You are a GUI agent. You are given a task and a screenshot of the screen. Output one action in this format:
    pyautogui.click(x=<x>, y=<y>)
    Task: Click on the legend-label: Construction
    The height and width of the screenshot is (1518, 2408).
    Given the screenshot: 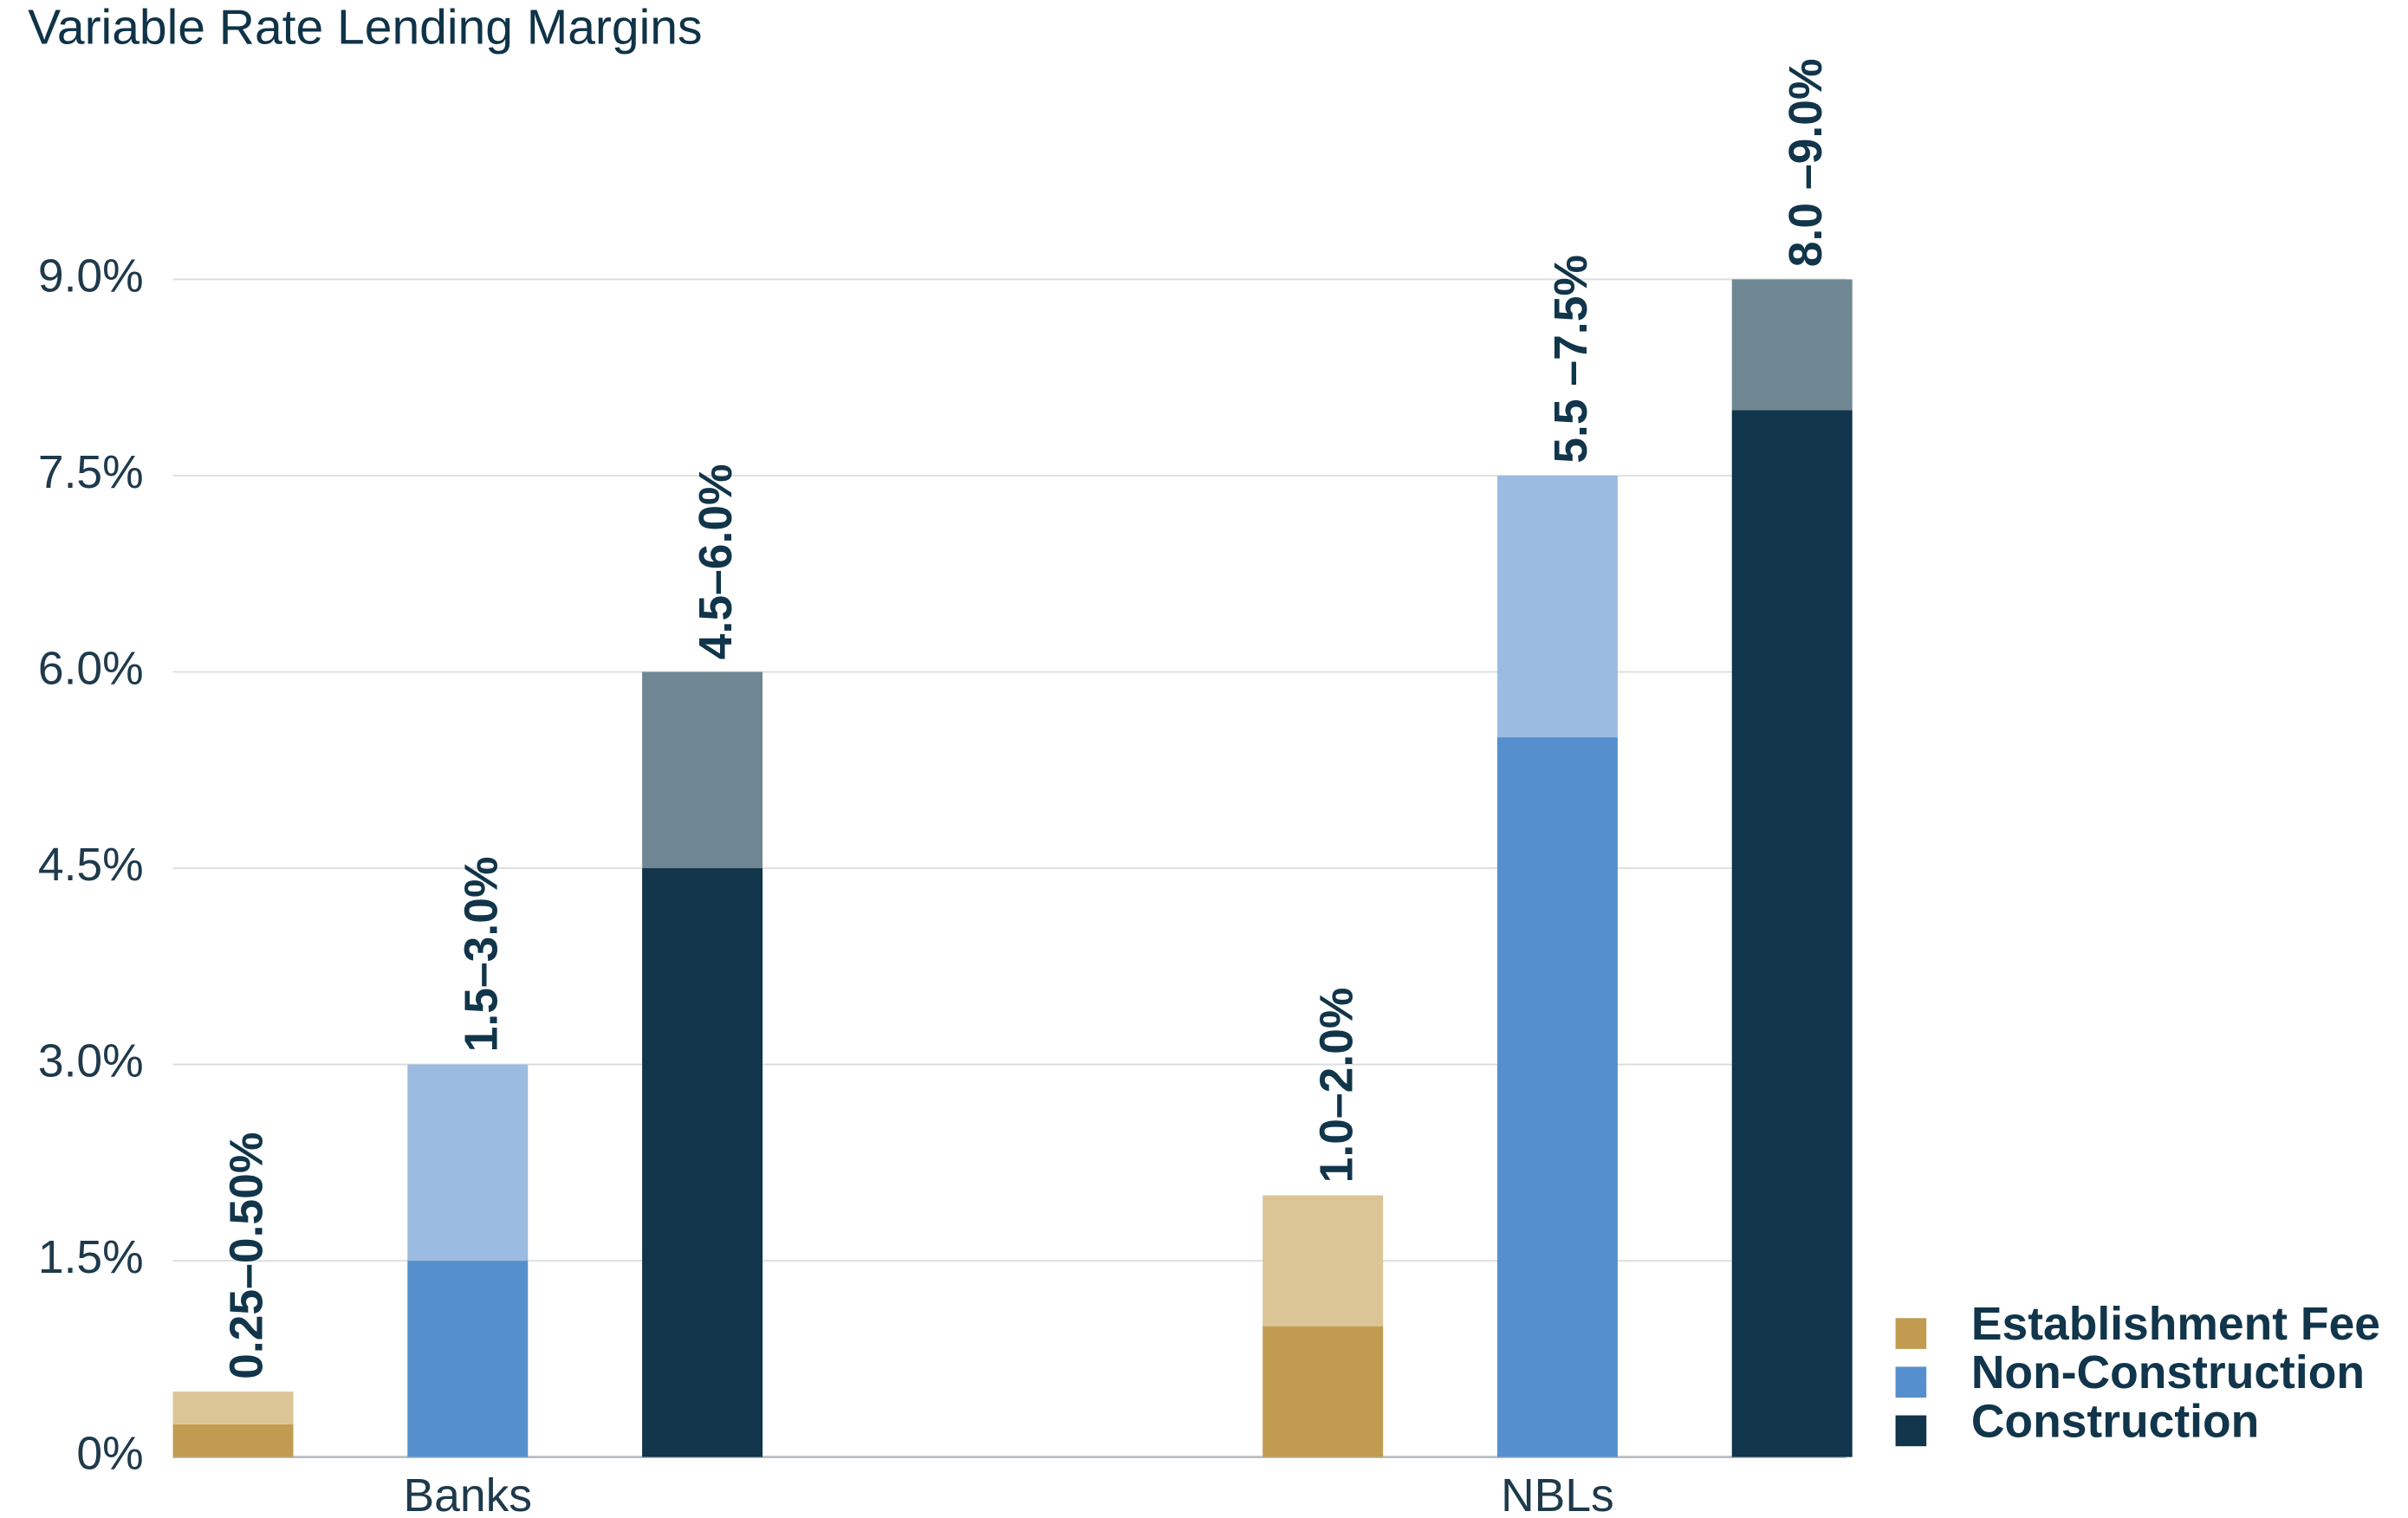 What is the action you would take?
    pyautogui.click(x=2115, y=1421)
    